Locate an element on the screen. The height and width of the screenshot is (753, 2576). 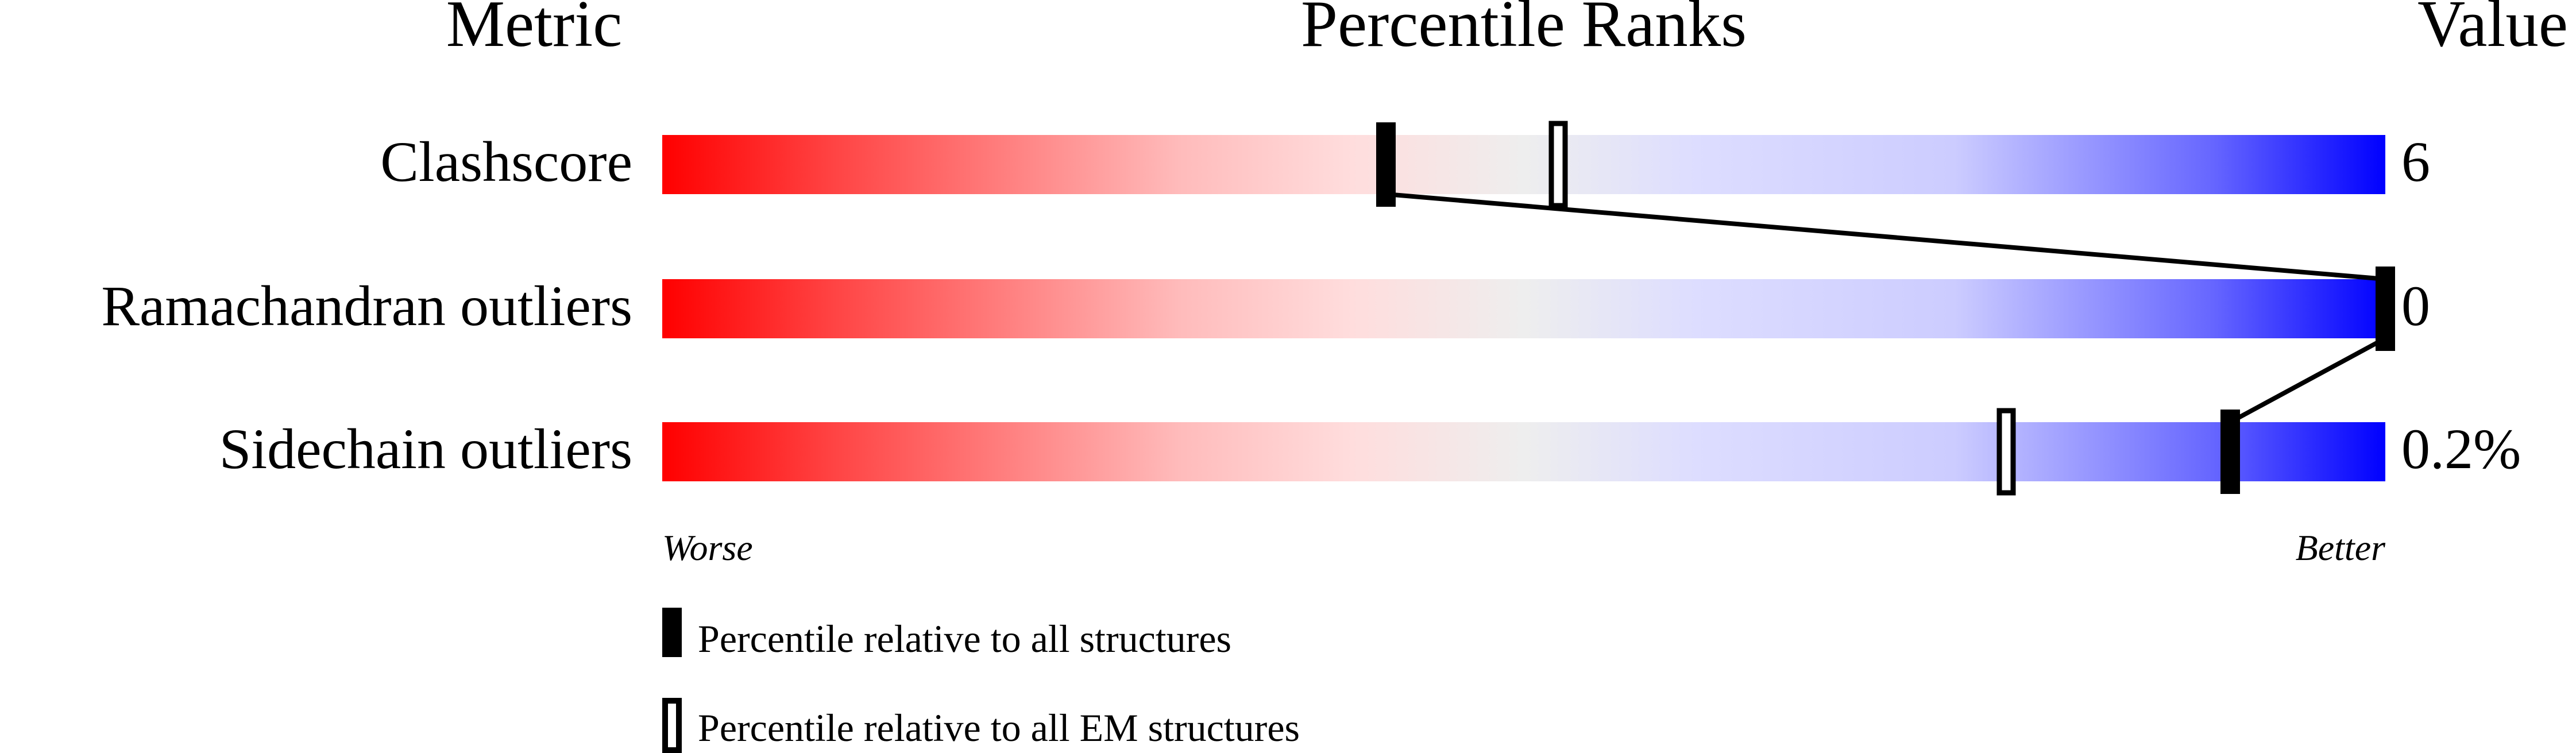
header-percentile-ranks: Percentile Ranks is located at coordinates (1524, 30).